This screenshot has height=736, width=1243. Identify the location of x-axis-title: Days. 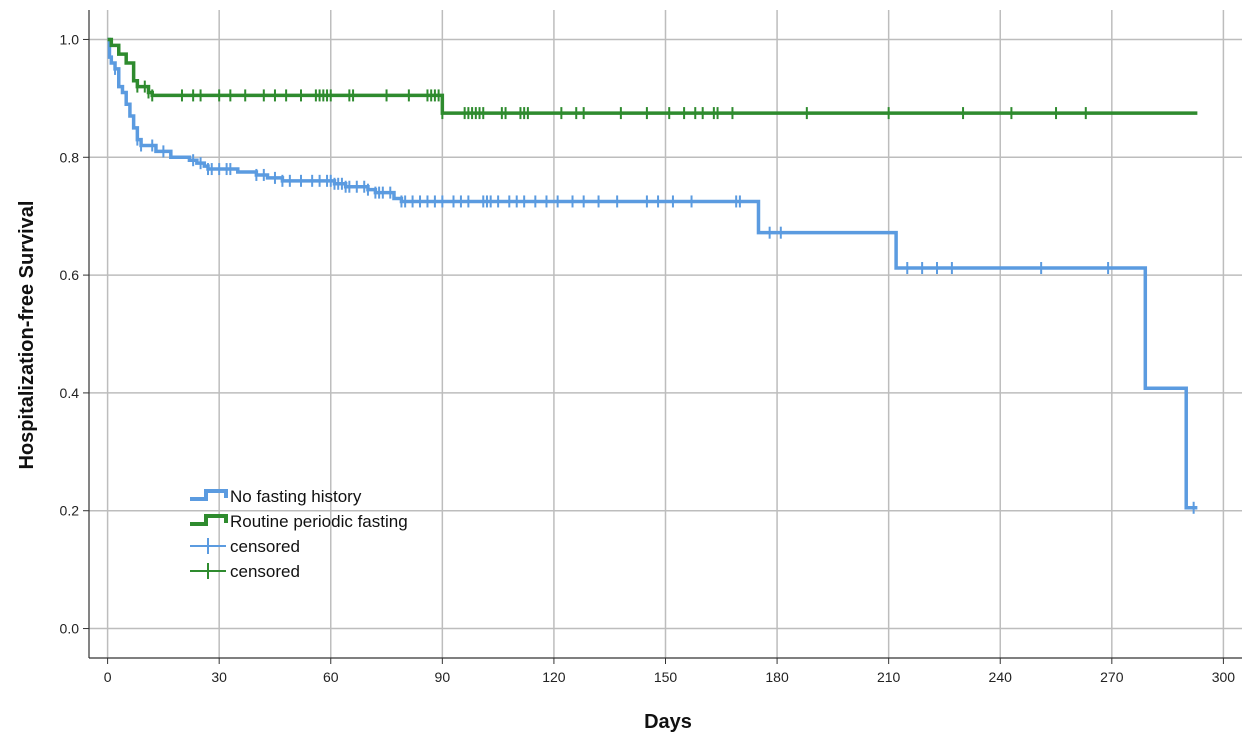
(668, 722).